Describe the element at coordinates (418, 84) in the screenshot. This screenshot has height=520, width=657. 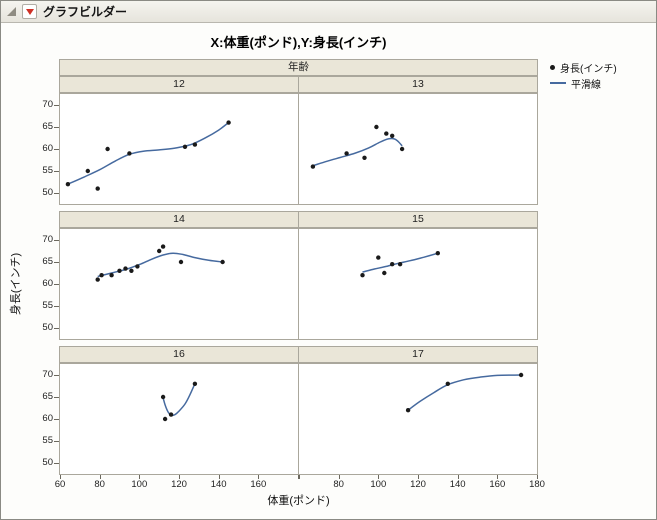
I see `facet-label-13: 13` at that location.